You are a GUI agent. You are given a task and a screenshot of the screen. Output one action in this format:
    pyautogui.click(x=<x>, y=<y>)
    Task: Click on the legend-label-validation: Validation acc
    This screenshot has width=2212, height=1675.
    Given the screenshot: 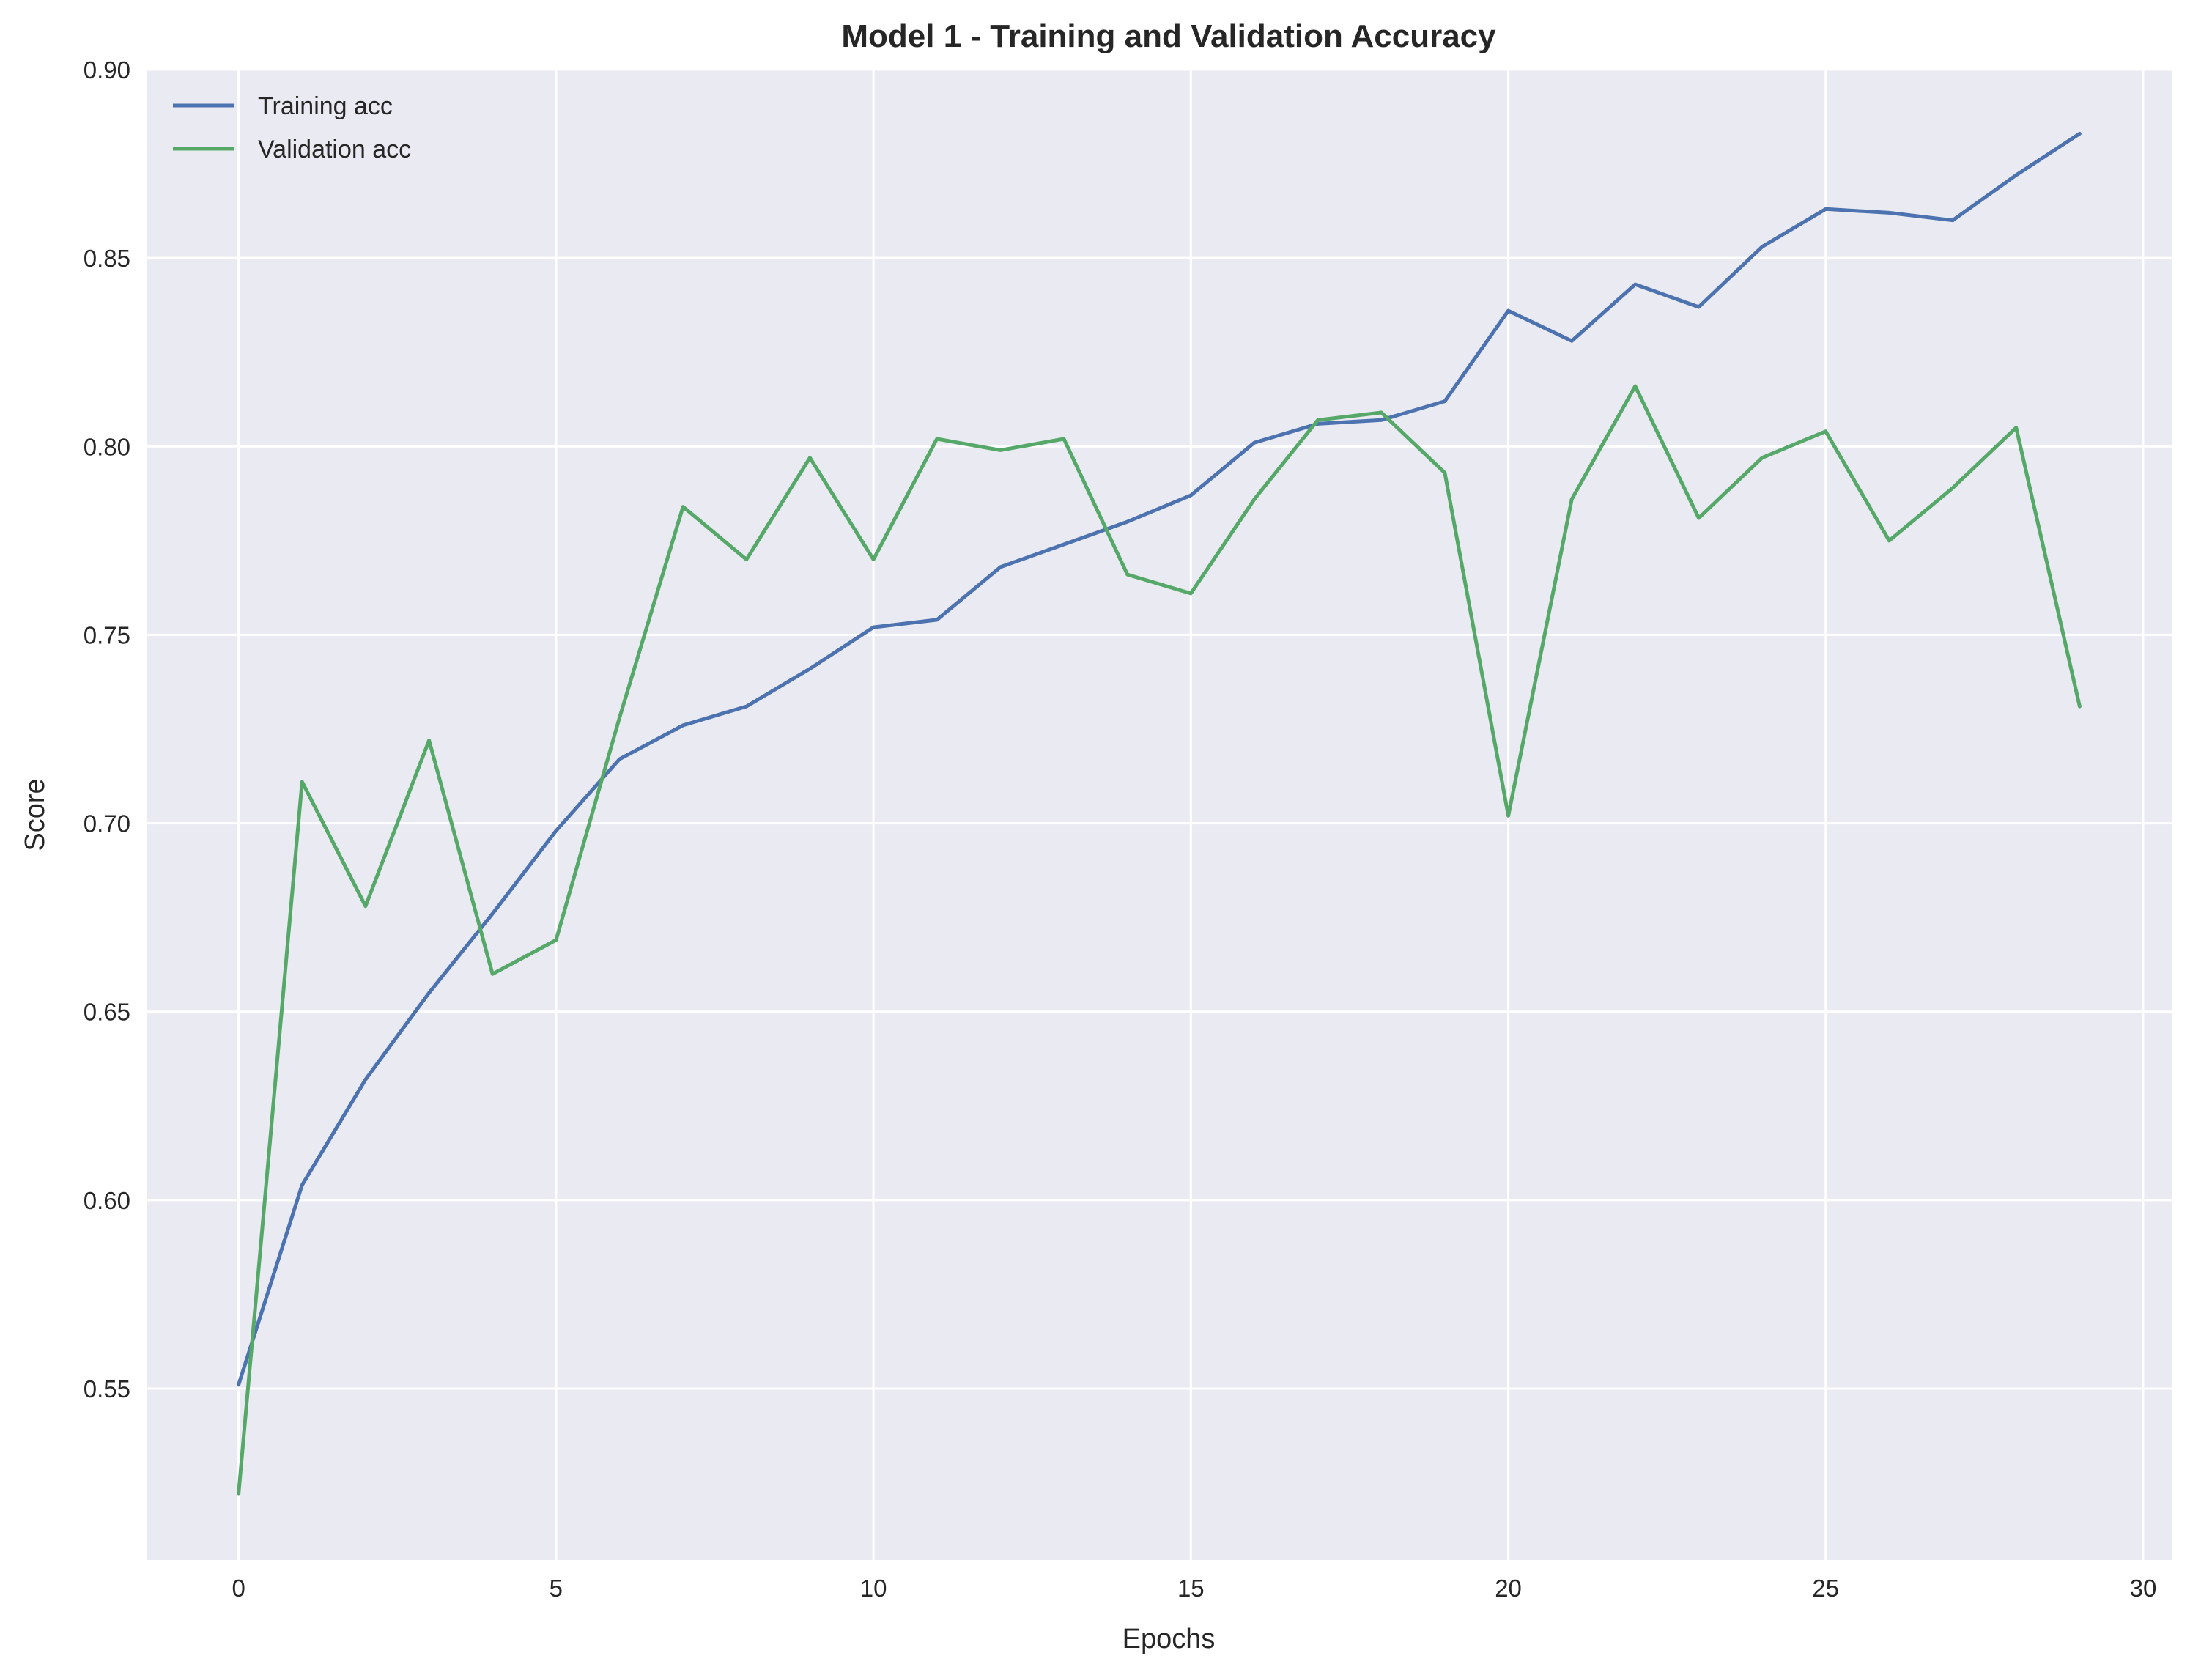 What is the action you would take?
    pyautogui.click(x=335, y=149)
    